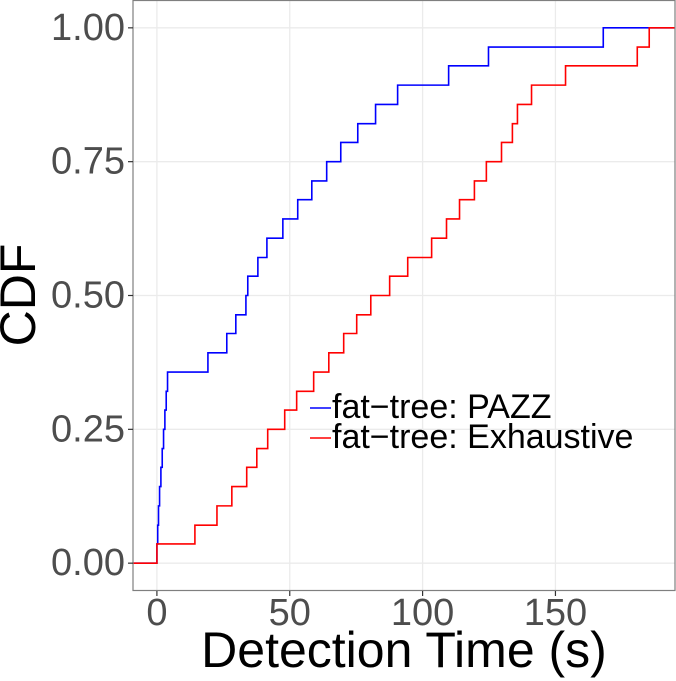  Describe the element at coordinates (156, 613) in the screenshot. I see `x-tick-label: 0` at that location.